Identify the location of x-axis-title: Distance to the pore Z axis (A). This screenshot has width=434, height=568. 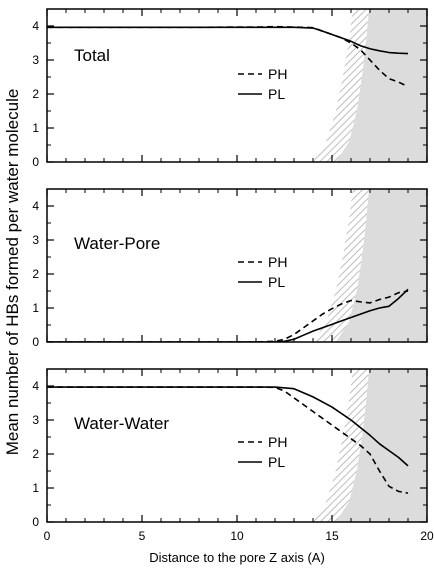
(237, 557).